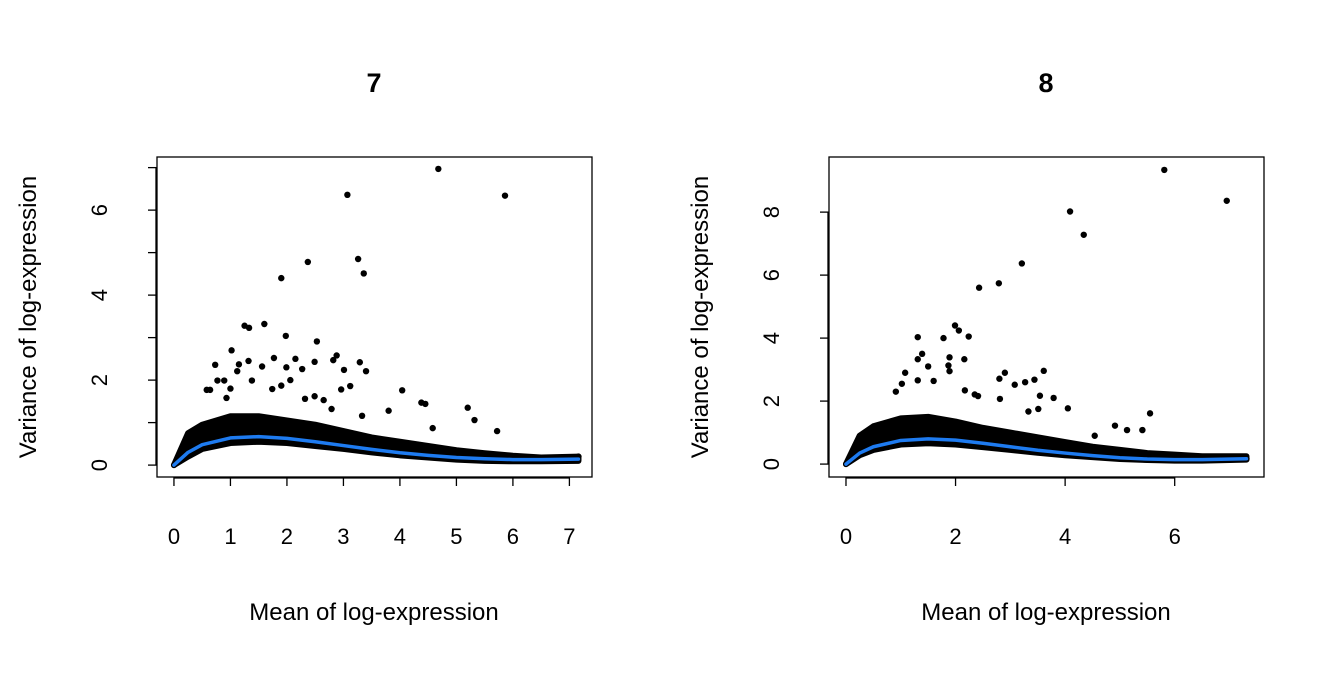 This screenshot has height=677, width=1344. Describe the element at coordinates (99, 465) in the screenshot. I see `y-tick-label: 0` at that location.